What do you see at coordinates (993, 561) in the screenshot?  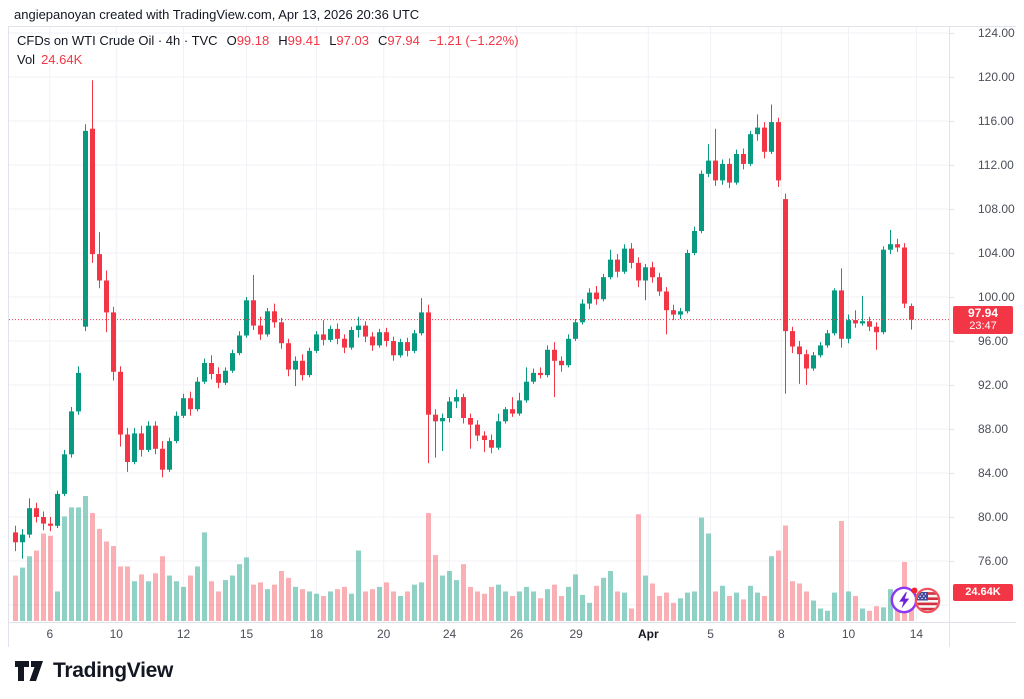 I see `price-axis-label: 76.00` at bounding box center [993, 561].